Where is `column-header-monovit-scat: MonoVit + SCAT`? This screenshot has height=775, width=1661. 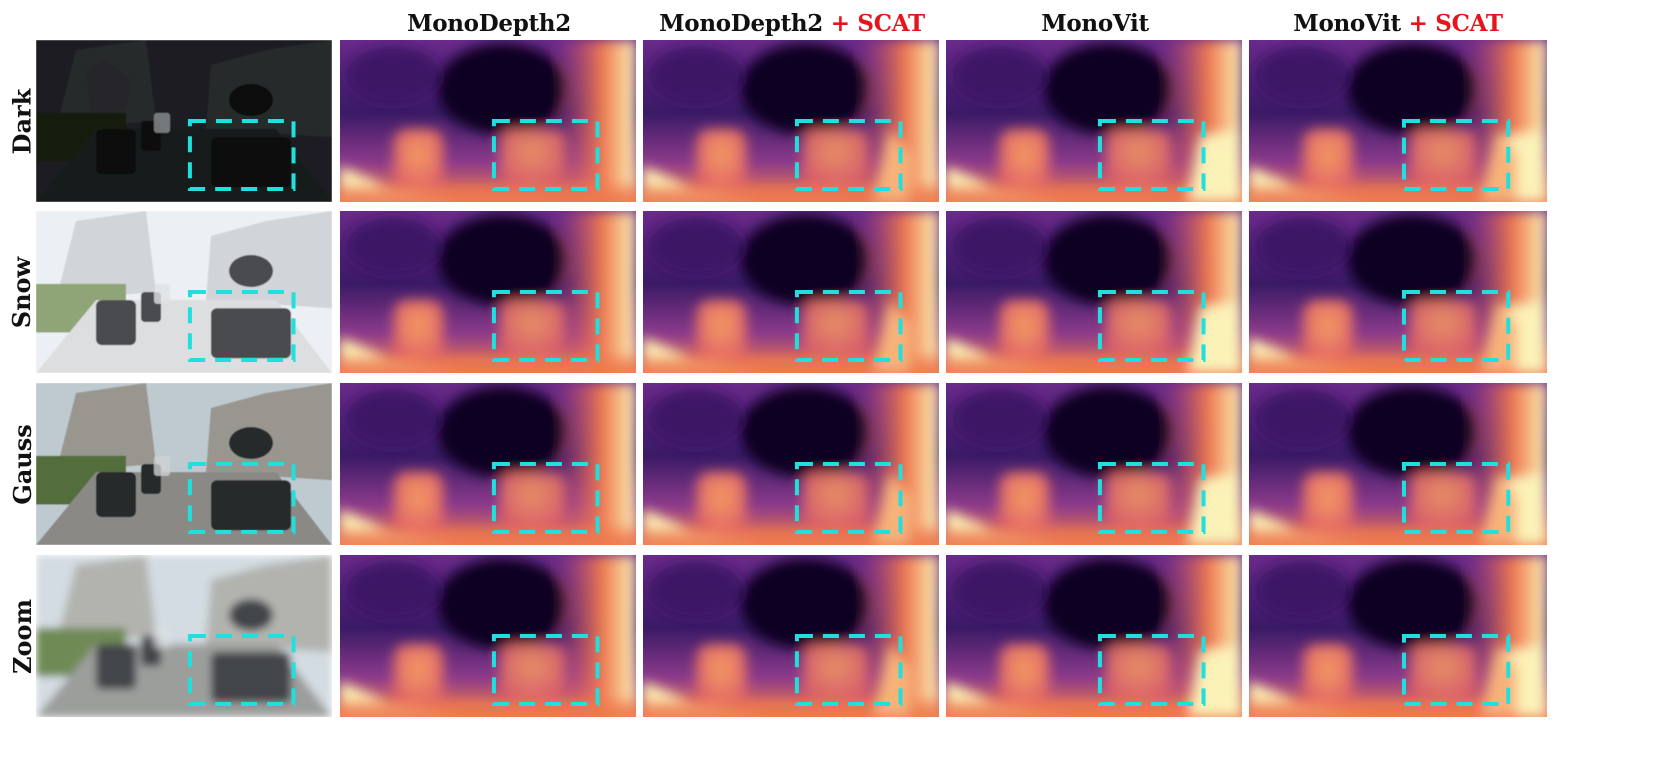 column-header-monovit-scat: MonoVit + SCAT is located at coordinates (1398, 23).